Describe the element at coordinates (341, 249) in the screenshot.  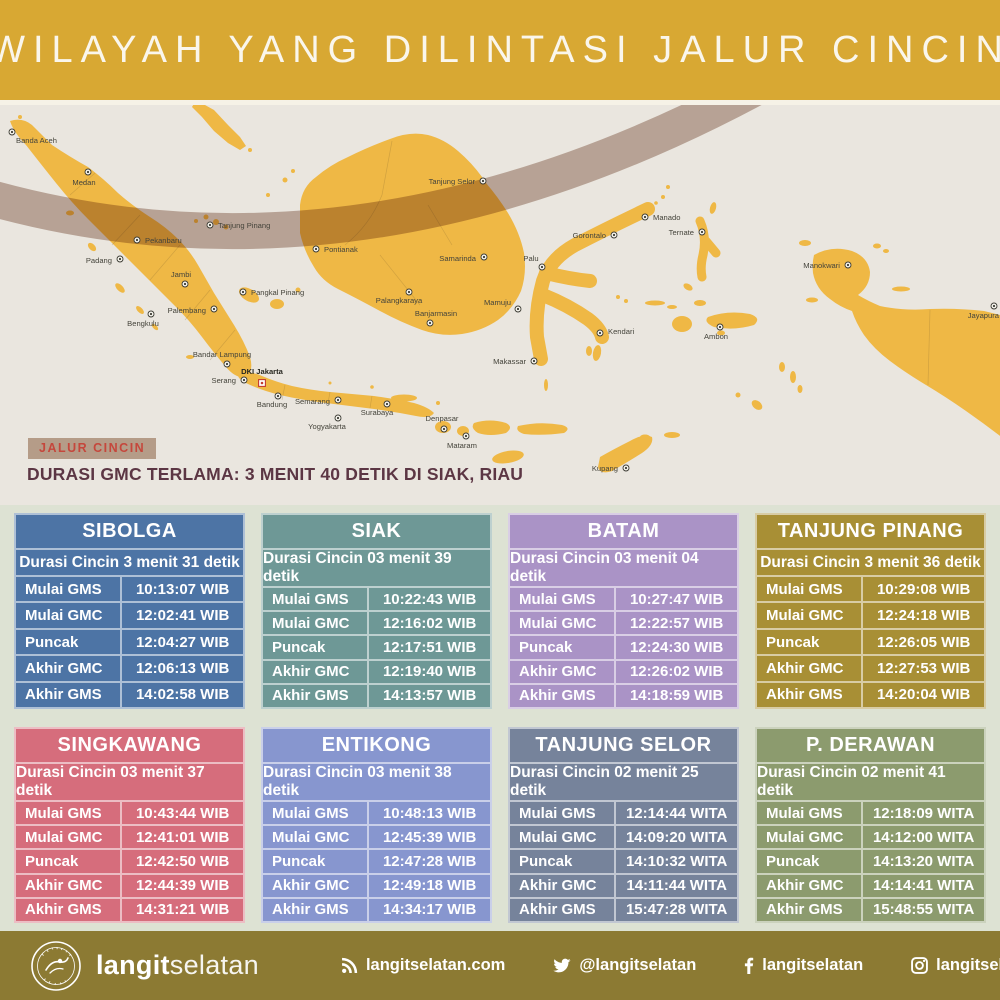
I see `city-label-pontianak: Pontianak` at that location.